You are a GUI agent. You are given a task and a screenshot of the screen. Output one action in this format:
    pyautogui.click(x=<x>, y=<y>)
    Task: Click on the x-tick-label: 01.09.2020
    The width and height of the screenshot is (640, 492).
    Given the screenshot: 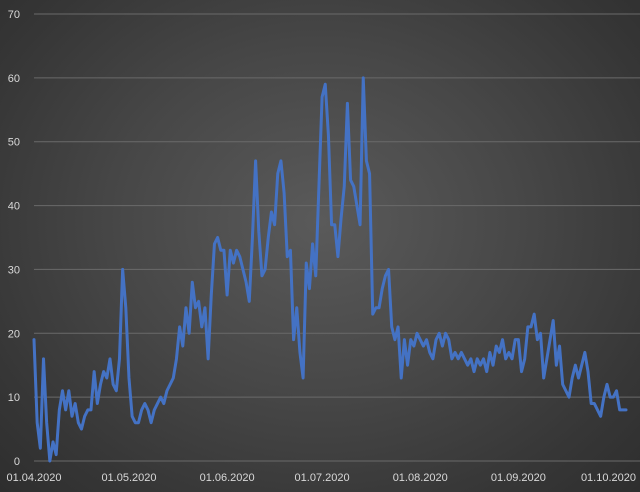 What is the action you would take?
    pyautogui.click(x=518, y=478)
    